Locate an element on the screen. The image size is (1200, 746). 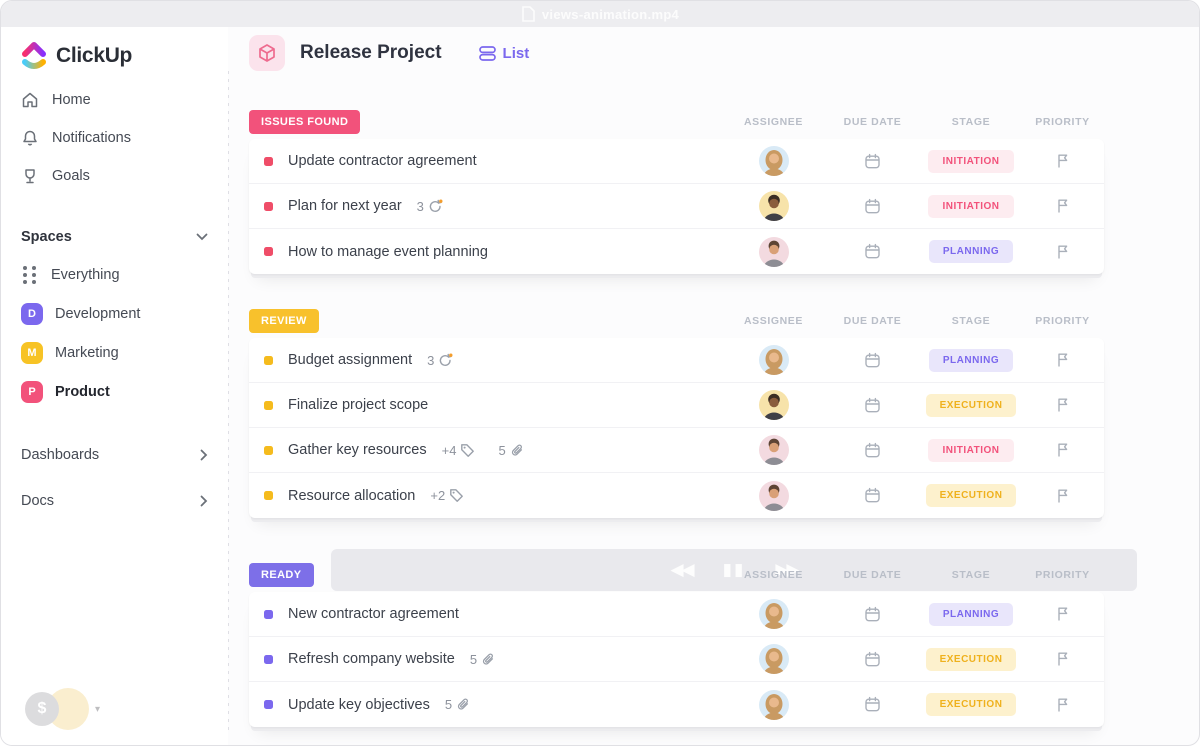
rewind-icon: ◀◀ is located at coordinates (682, 569).